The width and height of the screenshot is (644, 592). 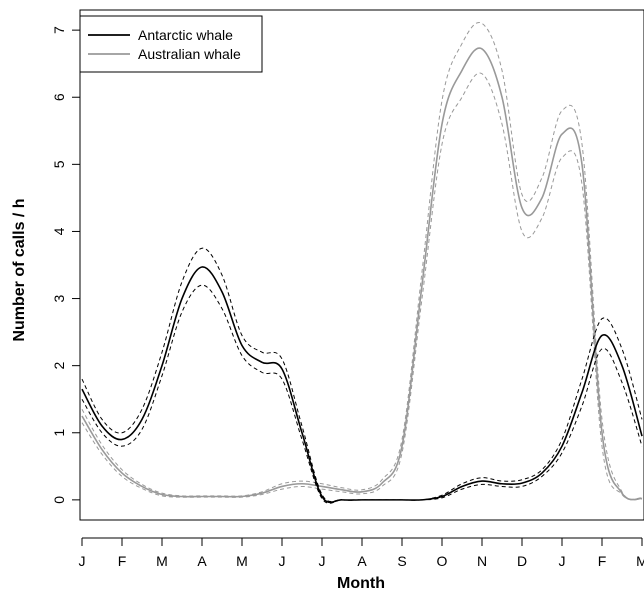 What do you see at coordinates (66, 265) in the screenshot?
I see `y-axis: 0 1 2 3 4 5 6 7` at bounding box center [66, 265].